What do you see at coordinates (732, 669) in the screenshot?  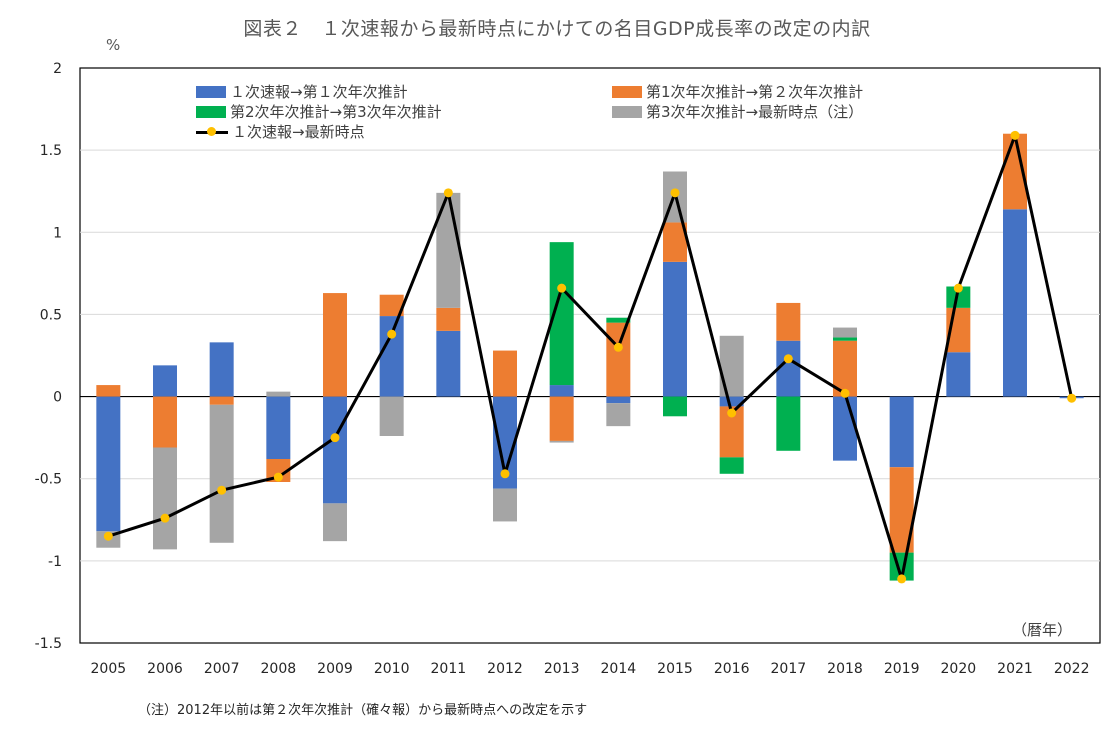 I see `x-tick-label: 2016` at bounding box center [732, 669].